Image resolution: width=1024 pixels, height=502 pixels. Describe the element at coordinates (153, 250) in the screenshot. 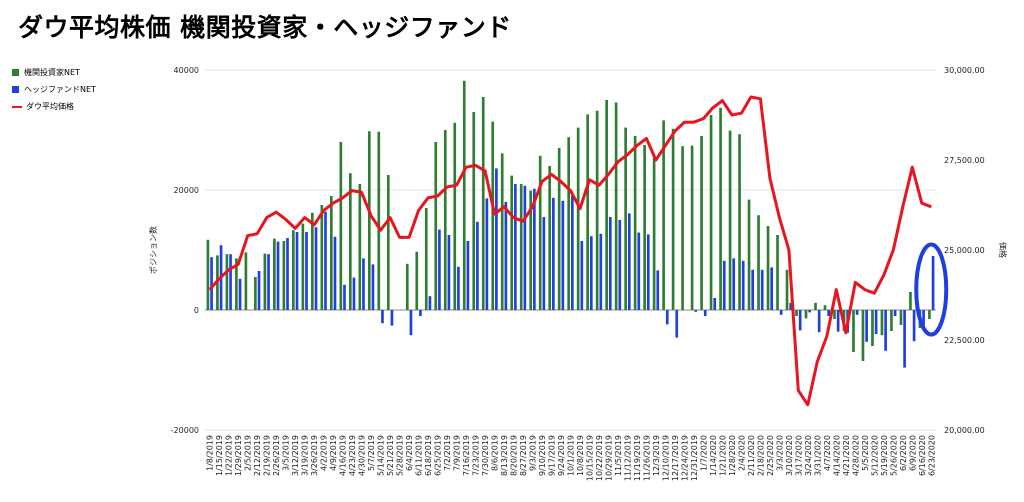

I see `y-left-axis-label: ポジション数` at that location.